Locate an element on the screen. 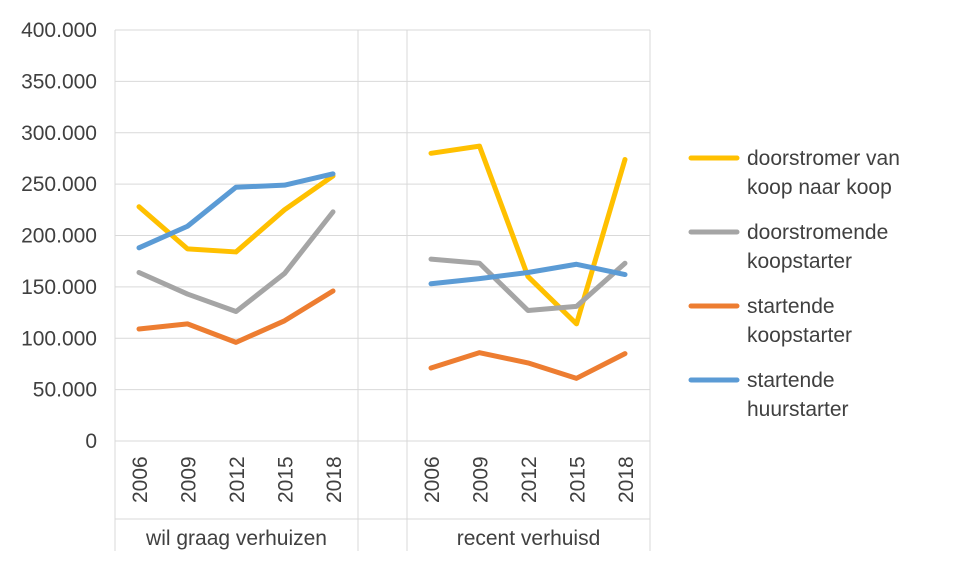 The width and height of the screenshot is (960, 577). group-label: wil graag verhuizen is located at coordinates (236, 538).